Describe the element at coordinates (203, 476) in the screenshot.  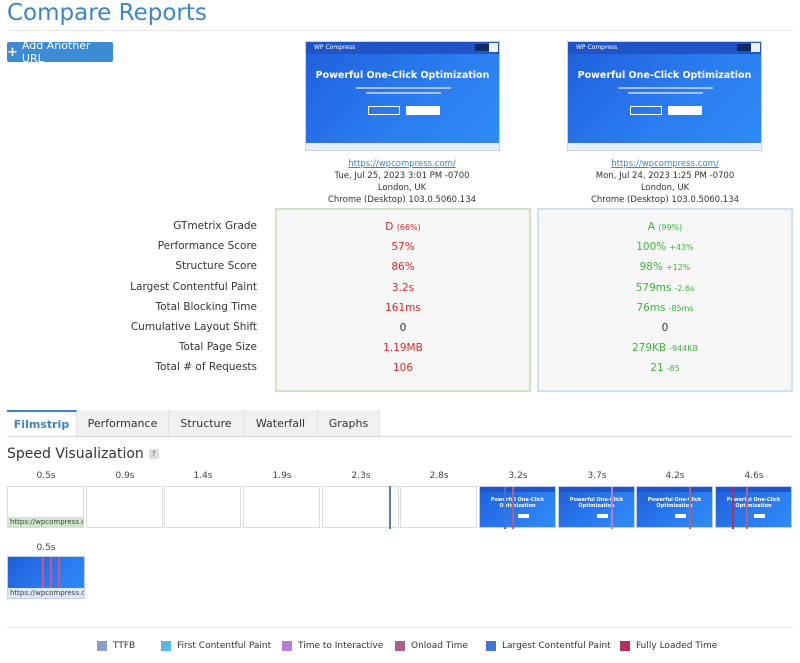
I see `frame-time: 1.4s` at that location.